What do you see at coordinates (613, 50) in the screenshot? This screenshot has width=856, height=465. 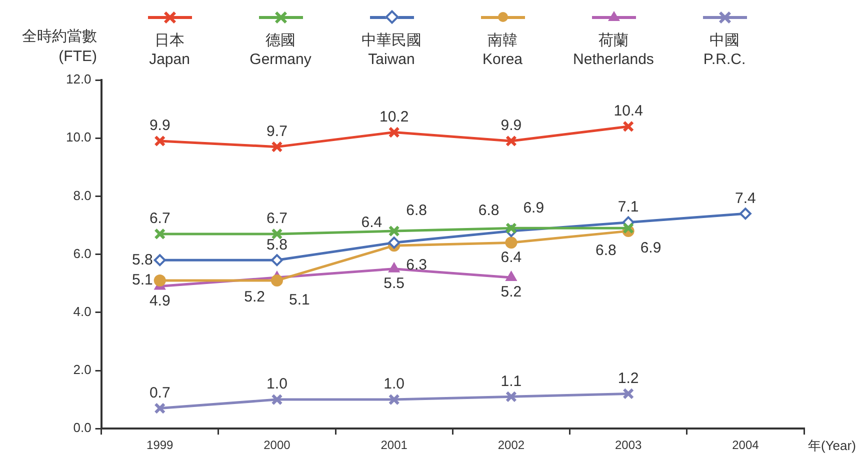 I see `legend-label: 荷蘭 Netherlands` at bounding box center [613, 50].